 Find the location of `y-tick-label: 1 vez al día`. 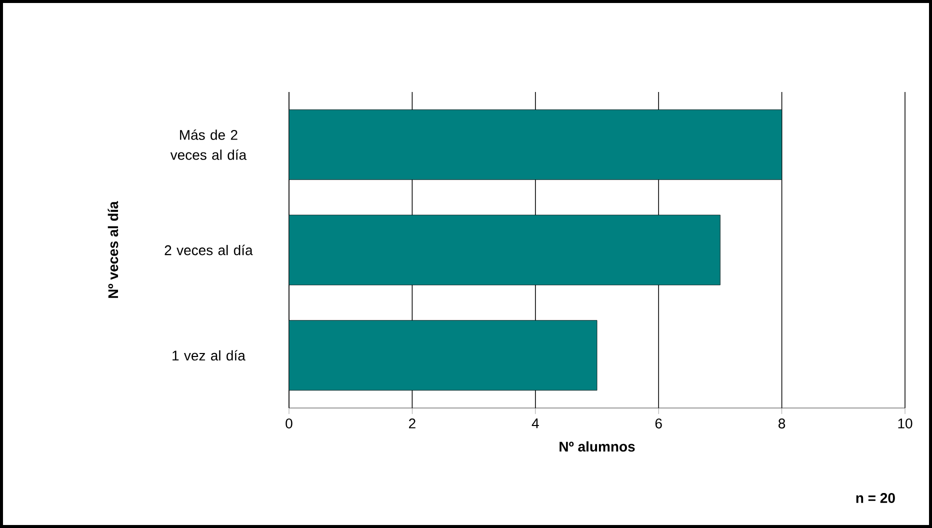

y-tick-label: 1 vez al día is located at coordinates (209, 355).